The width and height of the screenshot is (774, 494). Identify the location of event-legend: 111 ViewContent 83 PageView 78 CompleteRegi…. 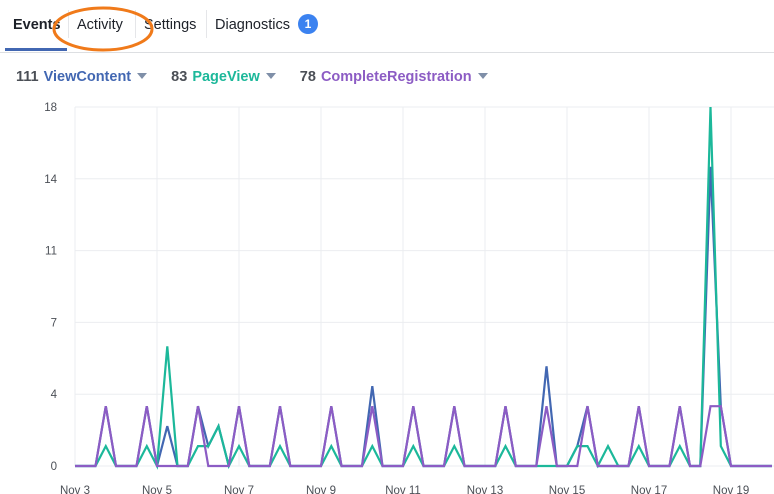
(262, 77).